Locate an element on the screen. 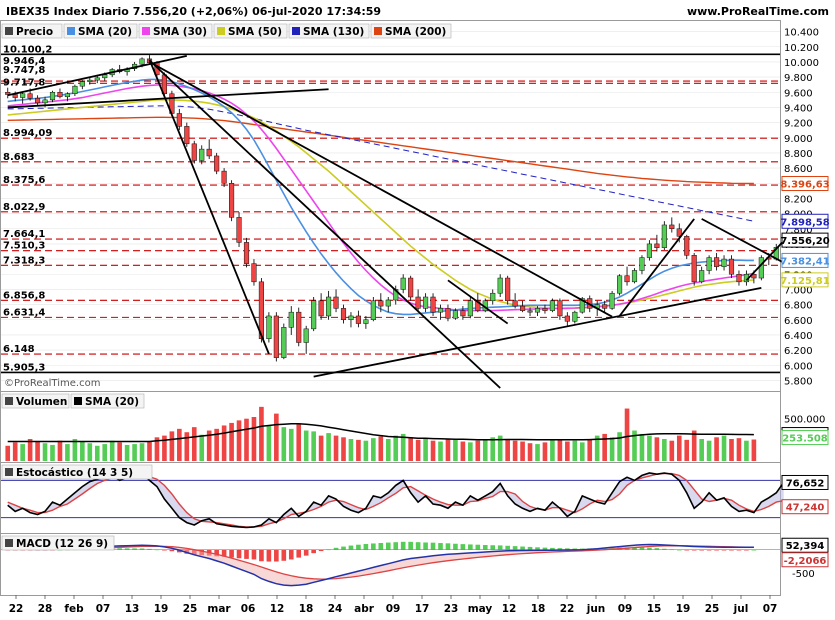  level-label: 9.747,8 is located at coordinates (24, 70).